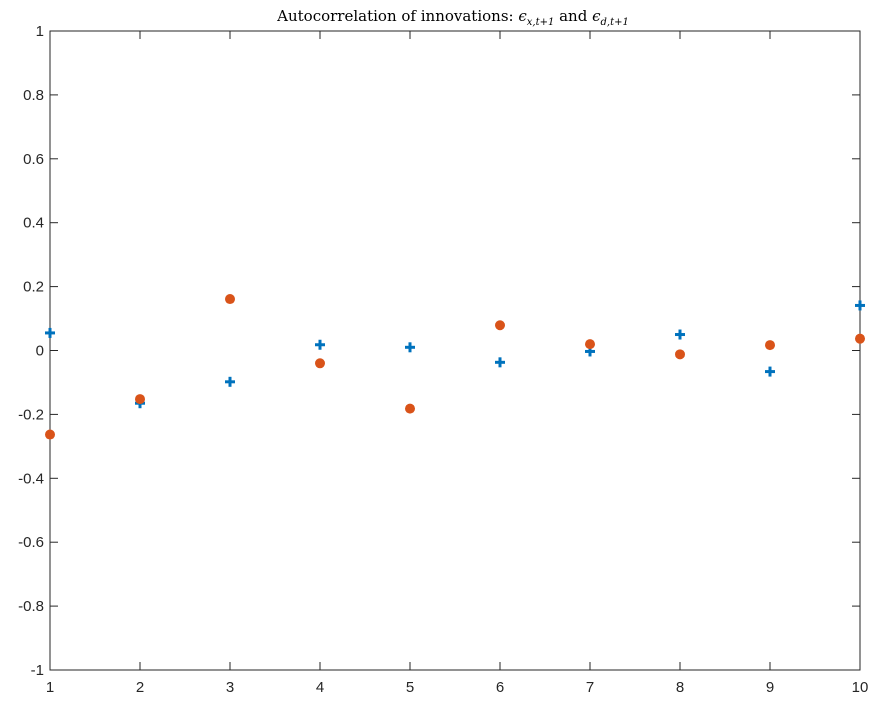  I want to click on chart-title-subscript-2: d,t+1, so click(614, 22).